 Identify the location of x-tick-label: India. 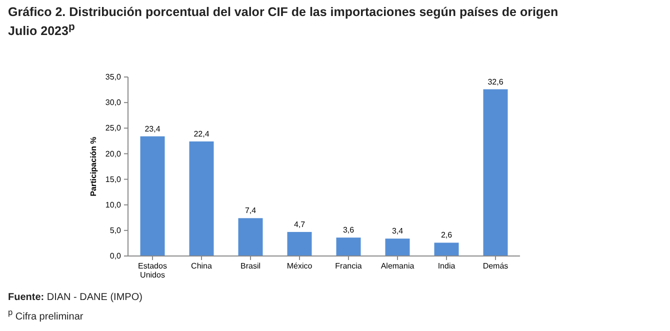
(447, 266).